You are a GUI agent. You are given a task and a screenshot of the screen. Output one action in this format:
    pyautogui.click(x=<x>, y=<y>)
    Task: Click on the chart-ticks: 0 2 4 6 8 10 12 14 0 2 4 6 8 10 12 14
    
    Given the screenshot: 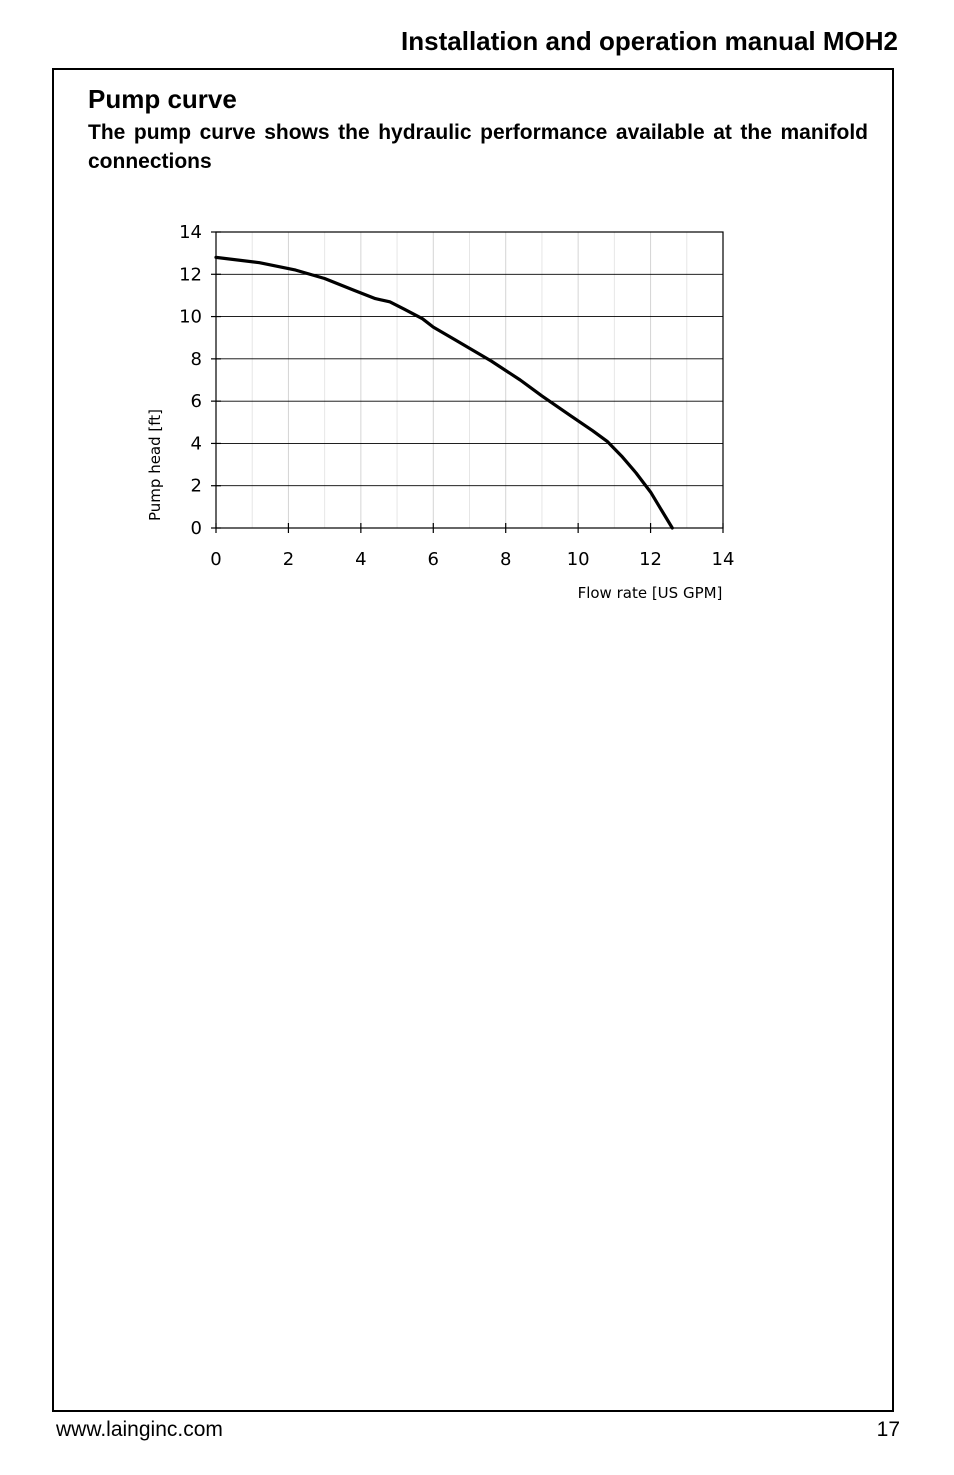 What is the action you would take?
    pyautogui.click(x=456, y=396)
    